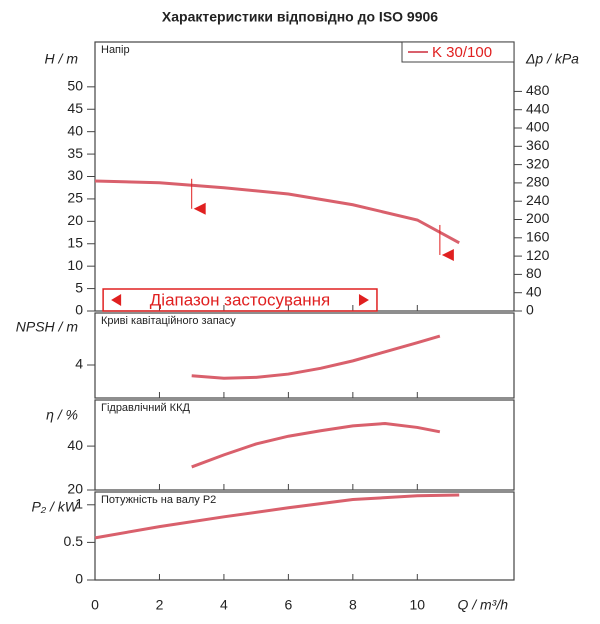 The image size is (600, 624). What do you see at coordinates (55, 507) in the screenshot?
I see `y-axis-label: P₂ / kW` at bounding box center [55, 507].